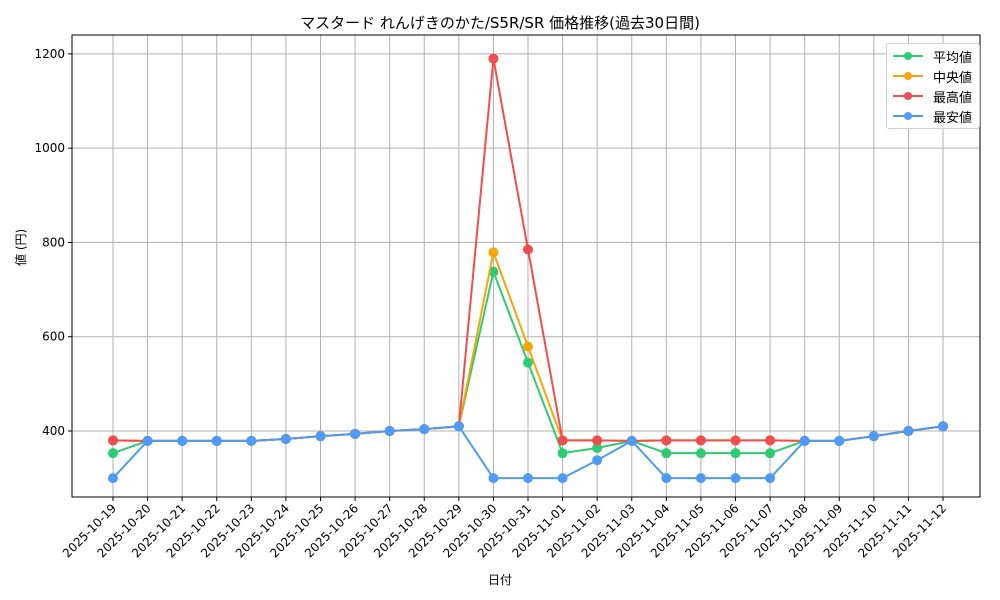 The width and height of the screenshot is (1000, 600). What do you see at coordinates (953, 78) in the screenshot?
I see `legend-label: 中央値` at bounding box center [953, 78].